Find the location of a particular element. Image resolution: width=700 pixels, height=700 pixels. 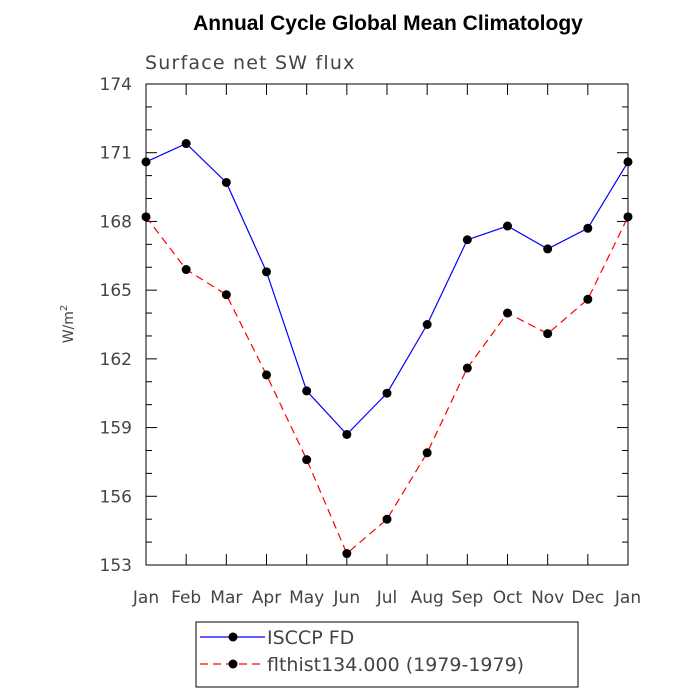

chart-subtitle: Surface net SW flux is located at coordinates (250, 63).